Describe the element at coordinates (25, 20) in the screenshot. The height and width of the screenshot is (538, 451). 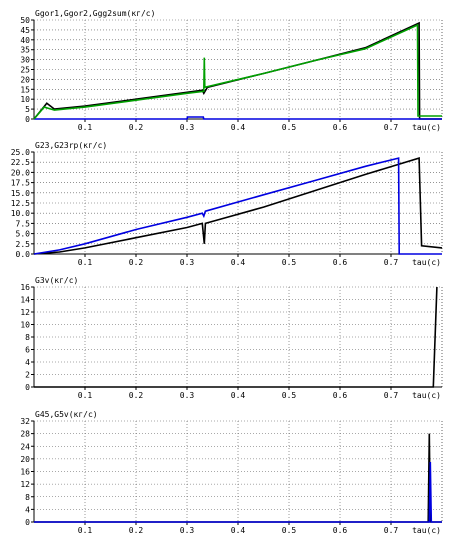
I see `y-tick-label: 50` at that location.